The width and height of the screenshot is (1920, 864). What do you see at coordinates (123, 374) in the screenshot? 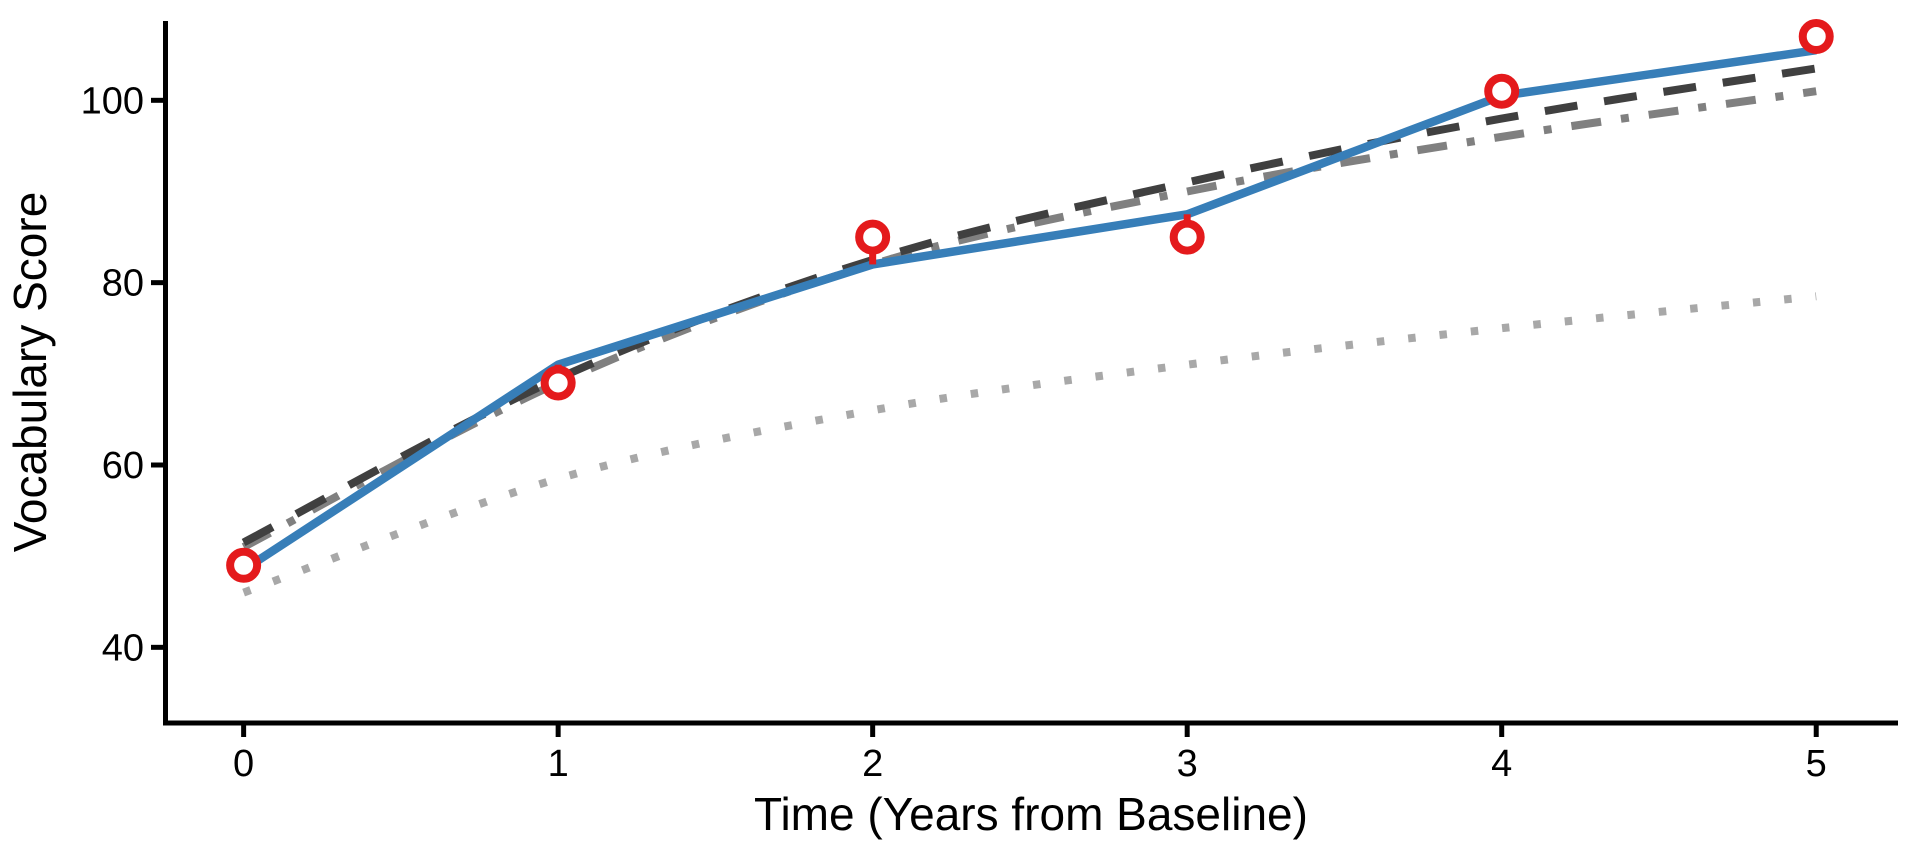
I see `y-axis-ticks: 40 60 80 100` at bounding box center [123, 374].